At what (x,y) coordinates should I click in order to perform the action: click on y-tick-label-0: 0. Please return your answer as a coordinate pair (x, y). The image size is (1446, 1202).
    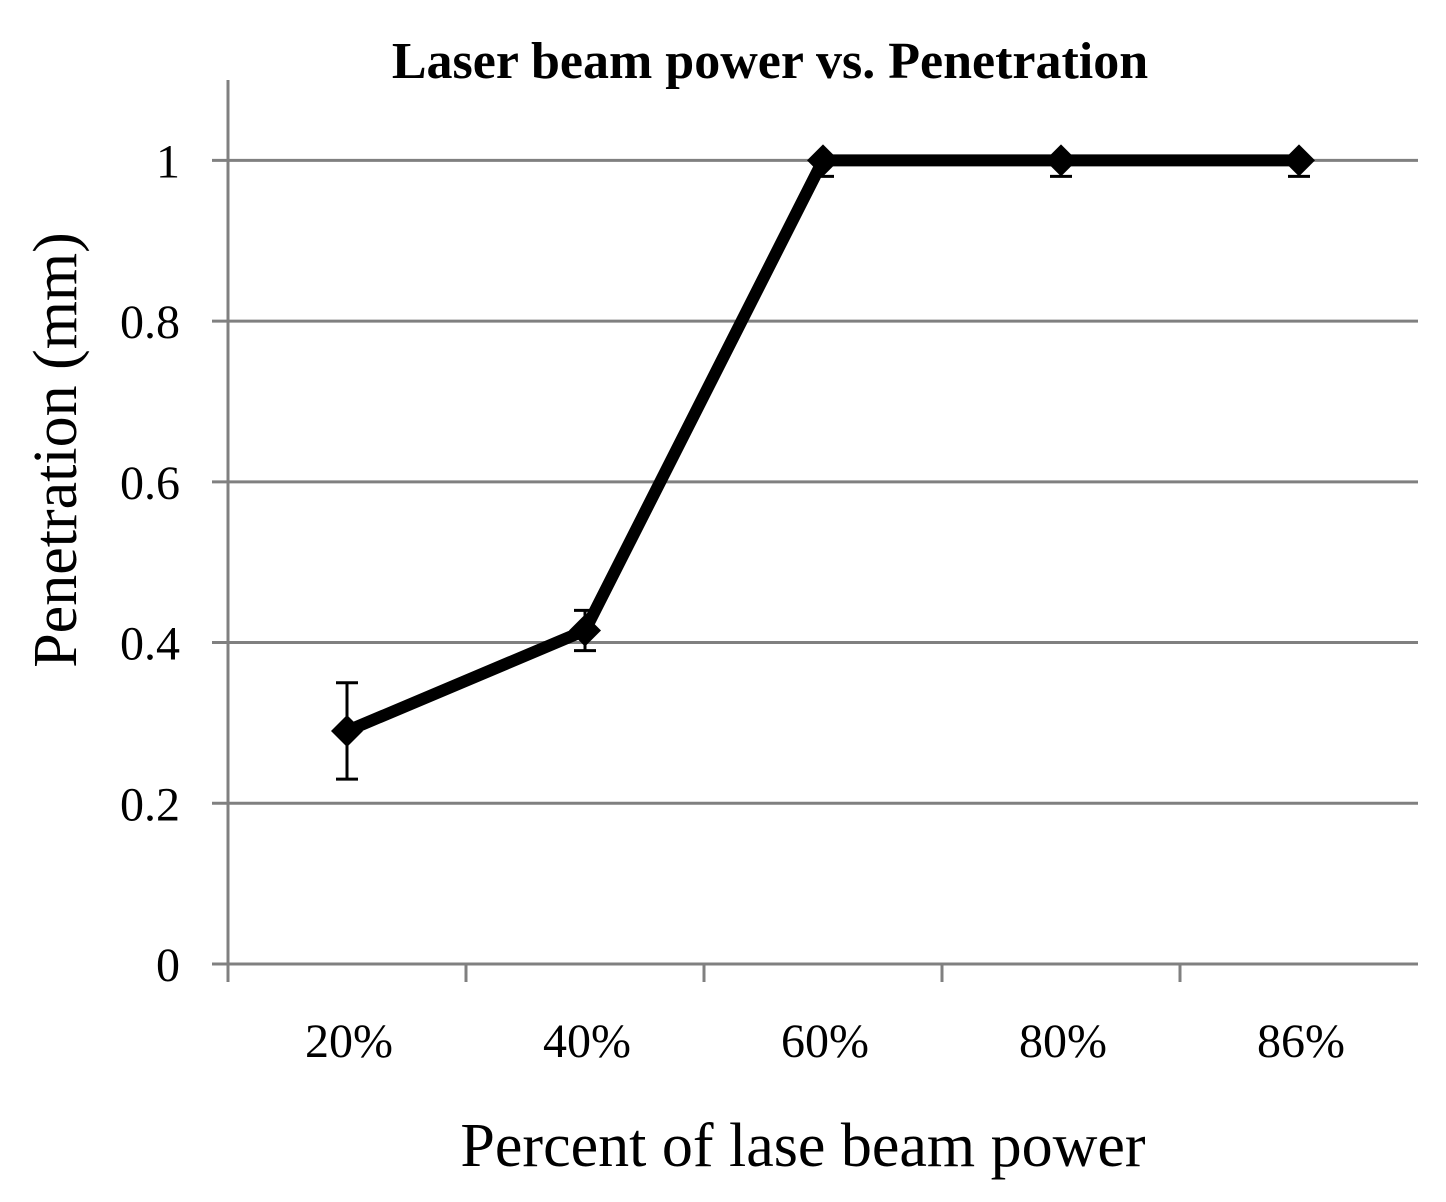
    Looking at the image, I should click on (168, 965).